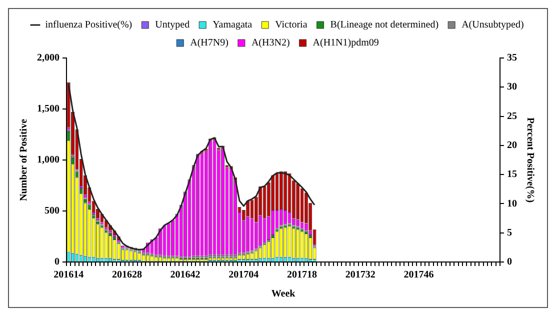 This screenshot has width=554, height=321. I want to click on legend-label: A(Unsubtyped), so click(493, 25).